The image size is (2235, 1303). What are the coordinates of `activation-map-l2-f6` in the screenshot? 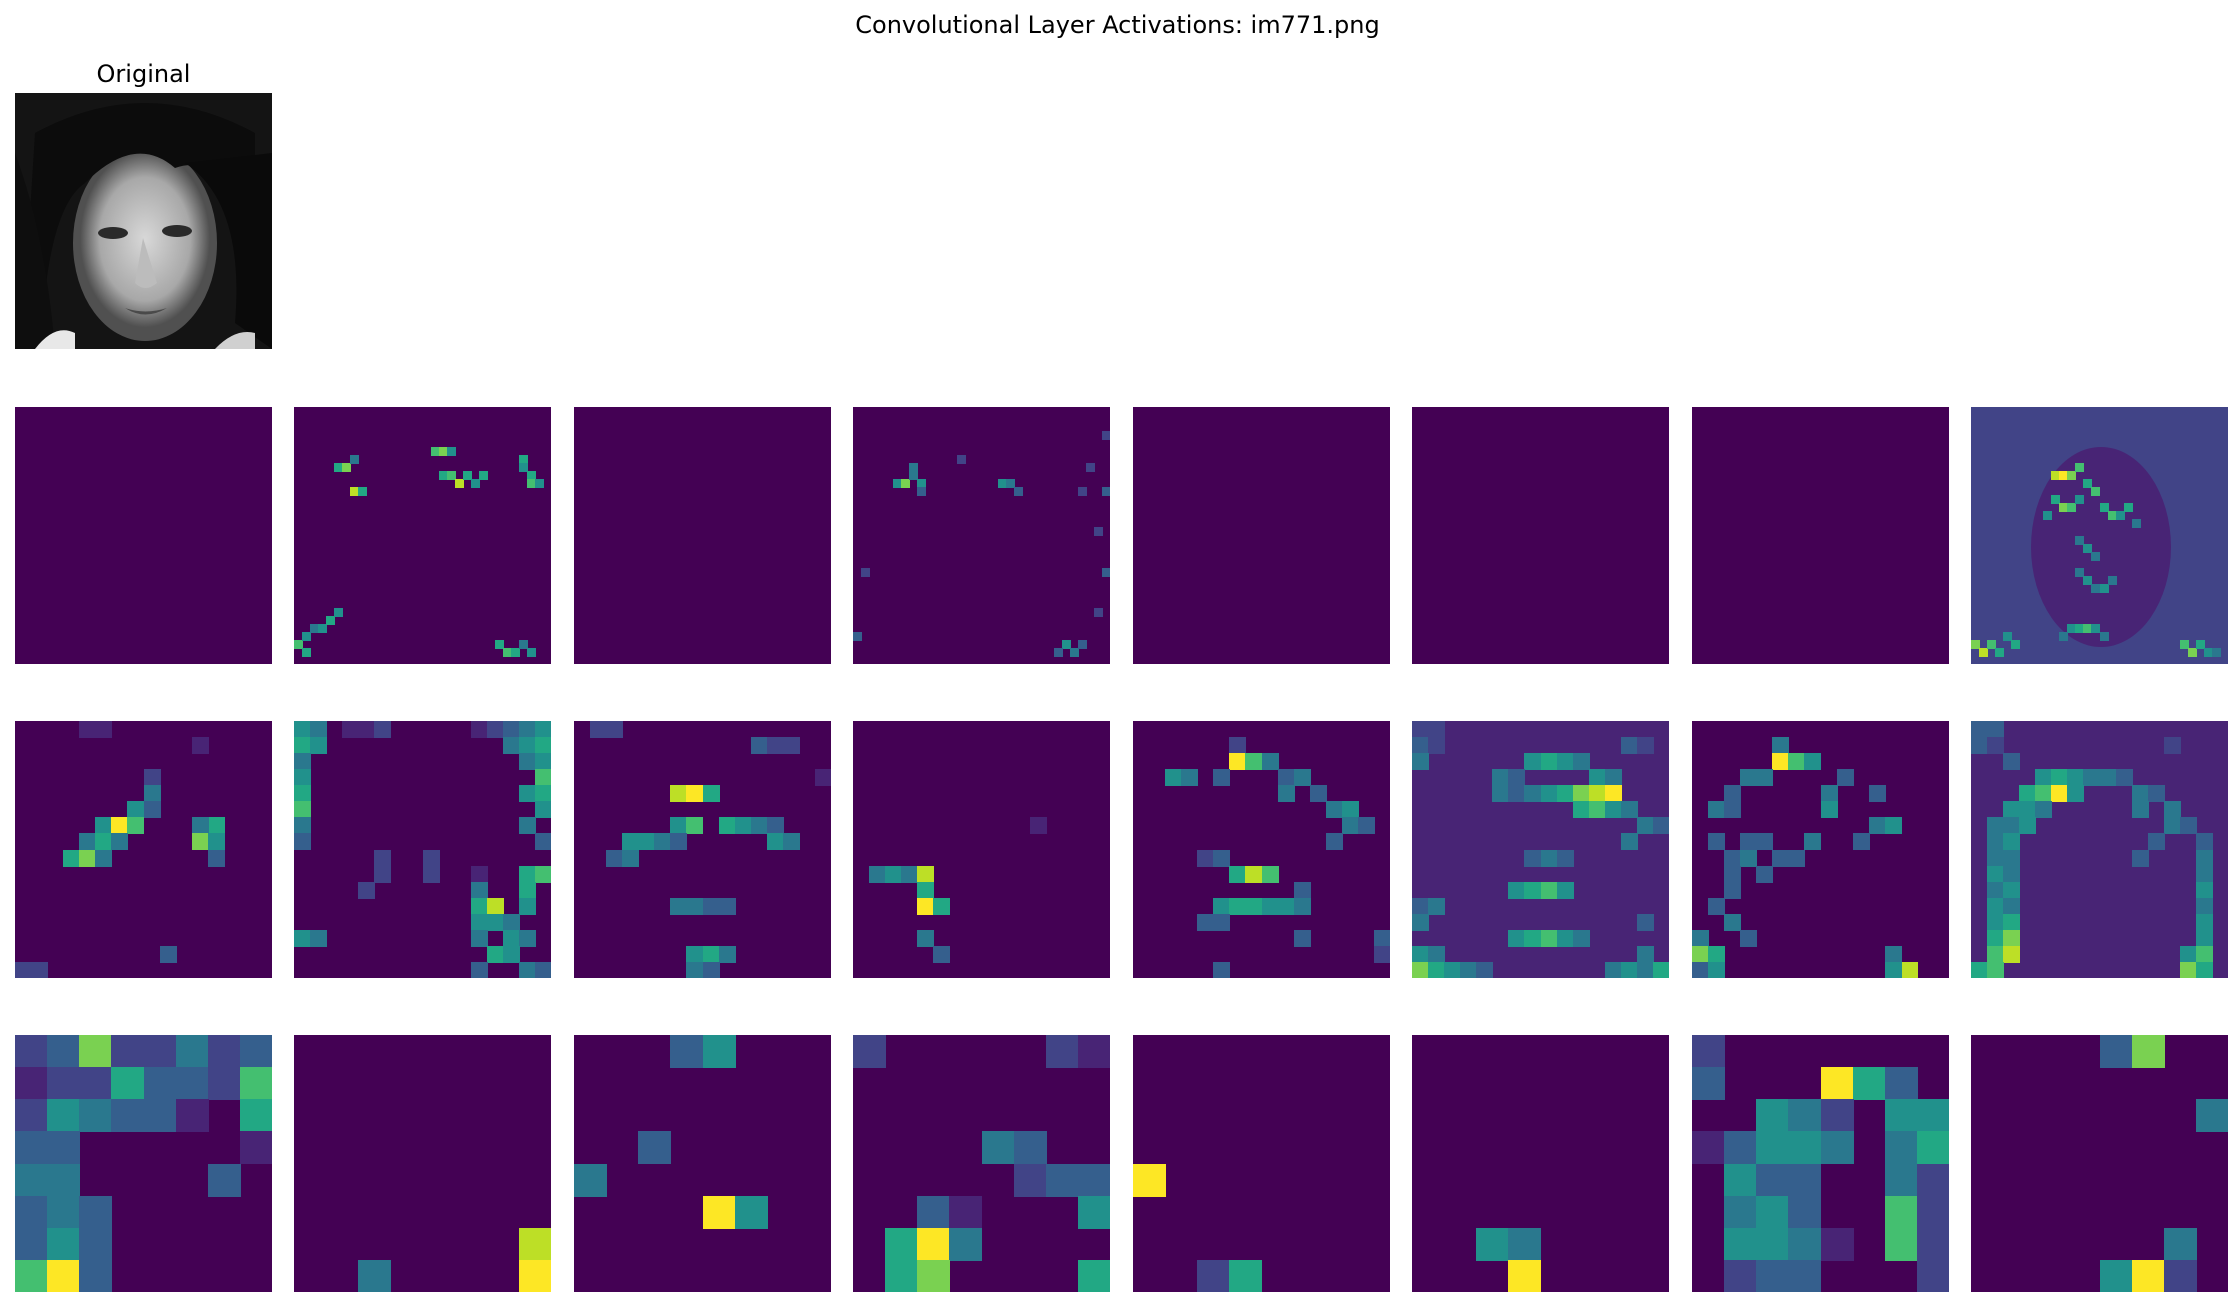 It's located at (1540, 849).